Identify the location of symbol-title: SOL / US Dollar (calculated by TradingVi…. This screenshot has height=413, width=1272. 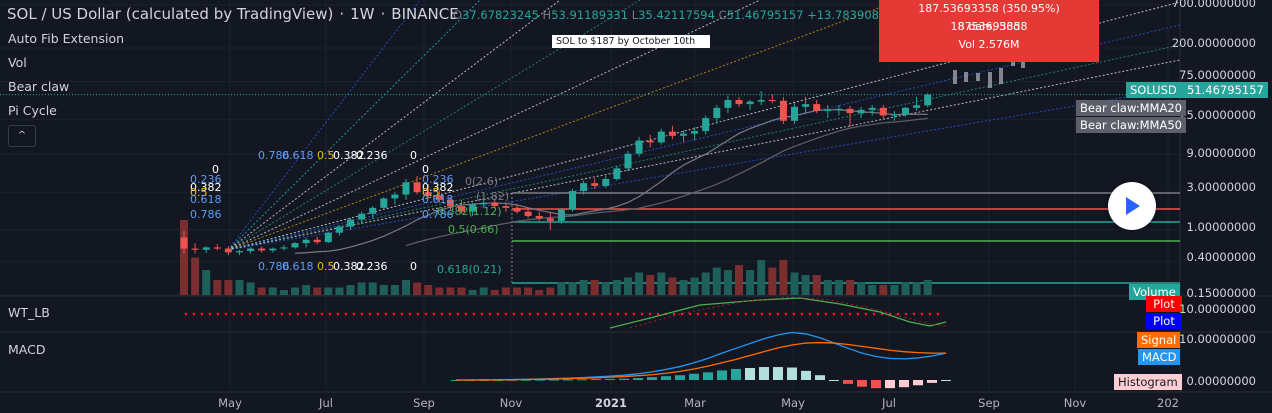
(170, 14).